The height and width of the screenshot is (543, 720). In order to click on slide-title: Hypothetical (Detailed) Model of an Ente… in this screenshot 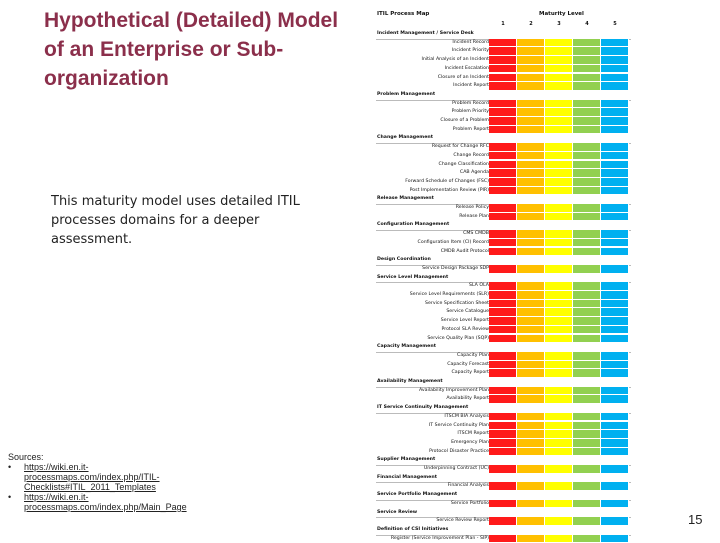, I will do `click(191, 49)`.